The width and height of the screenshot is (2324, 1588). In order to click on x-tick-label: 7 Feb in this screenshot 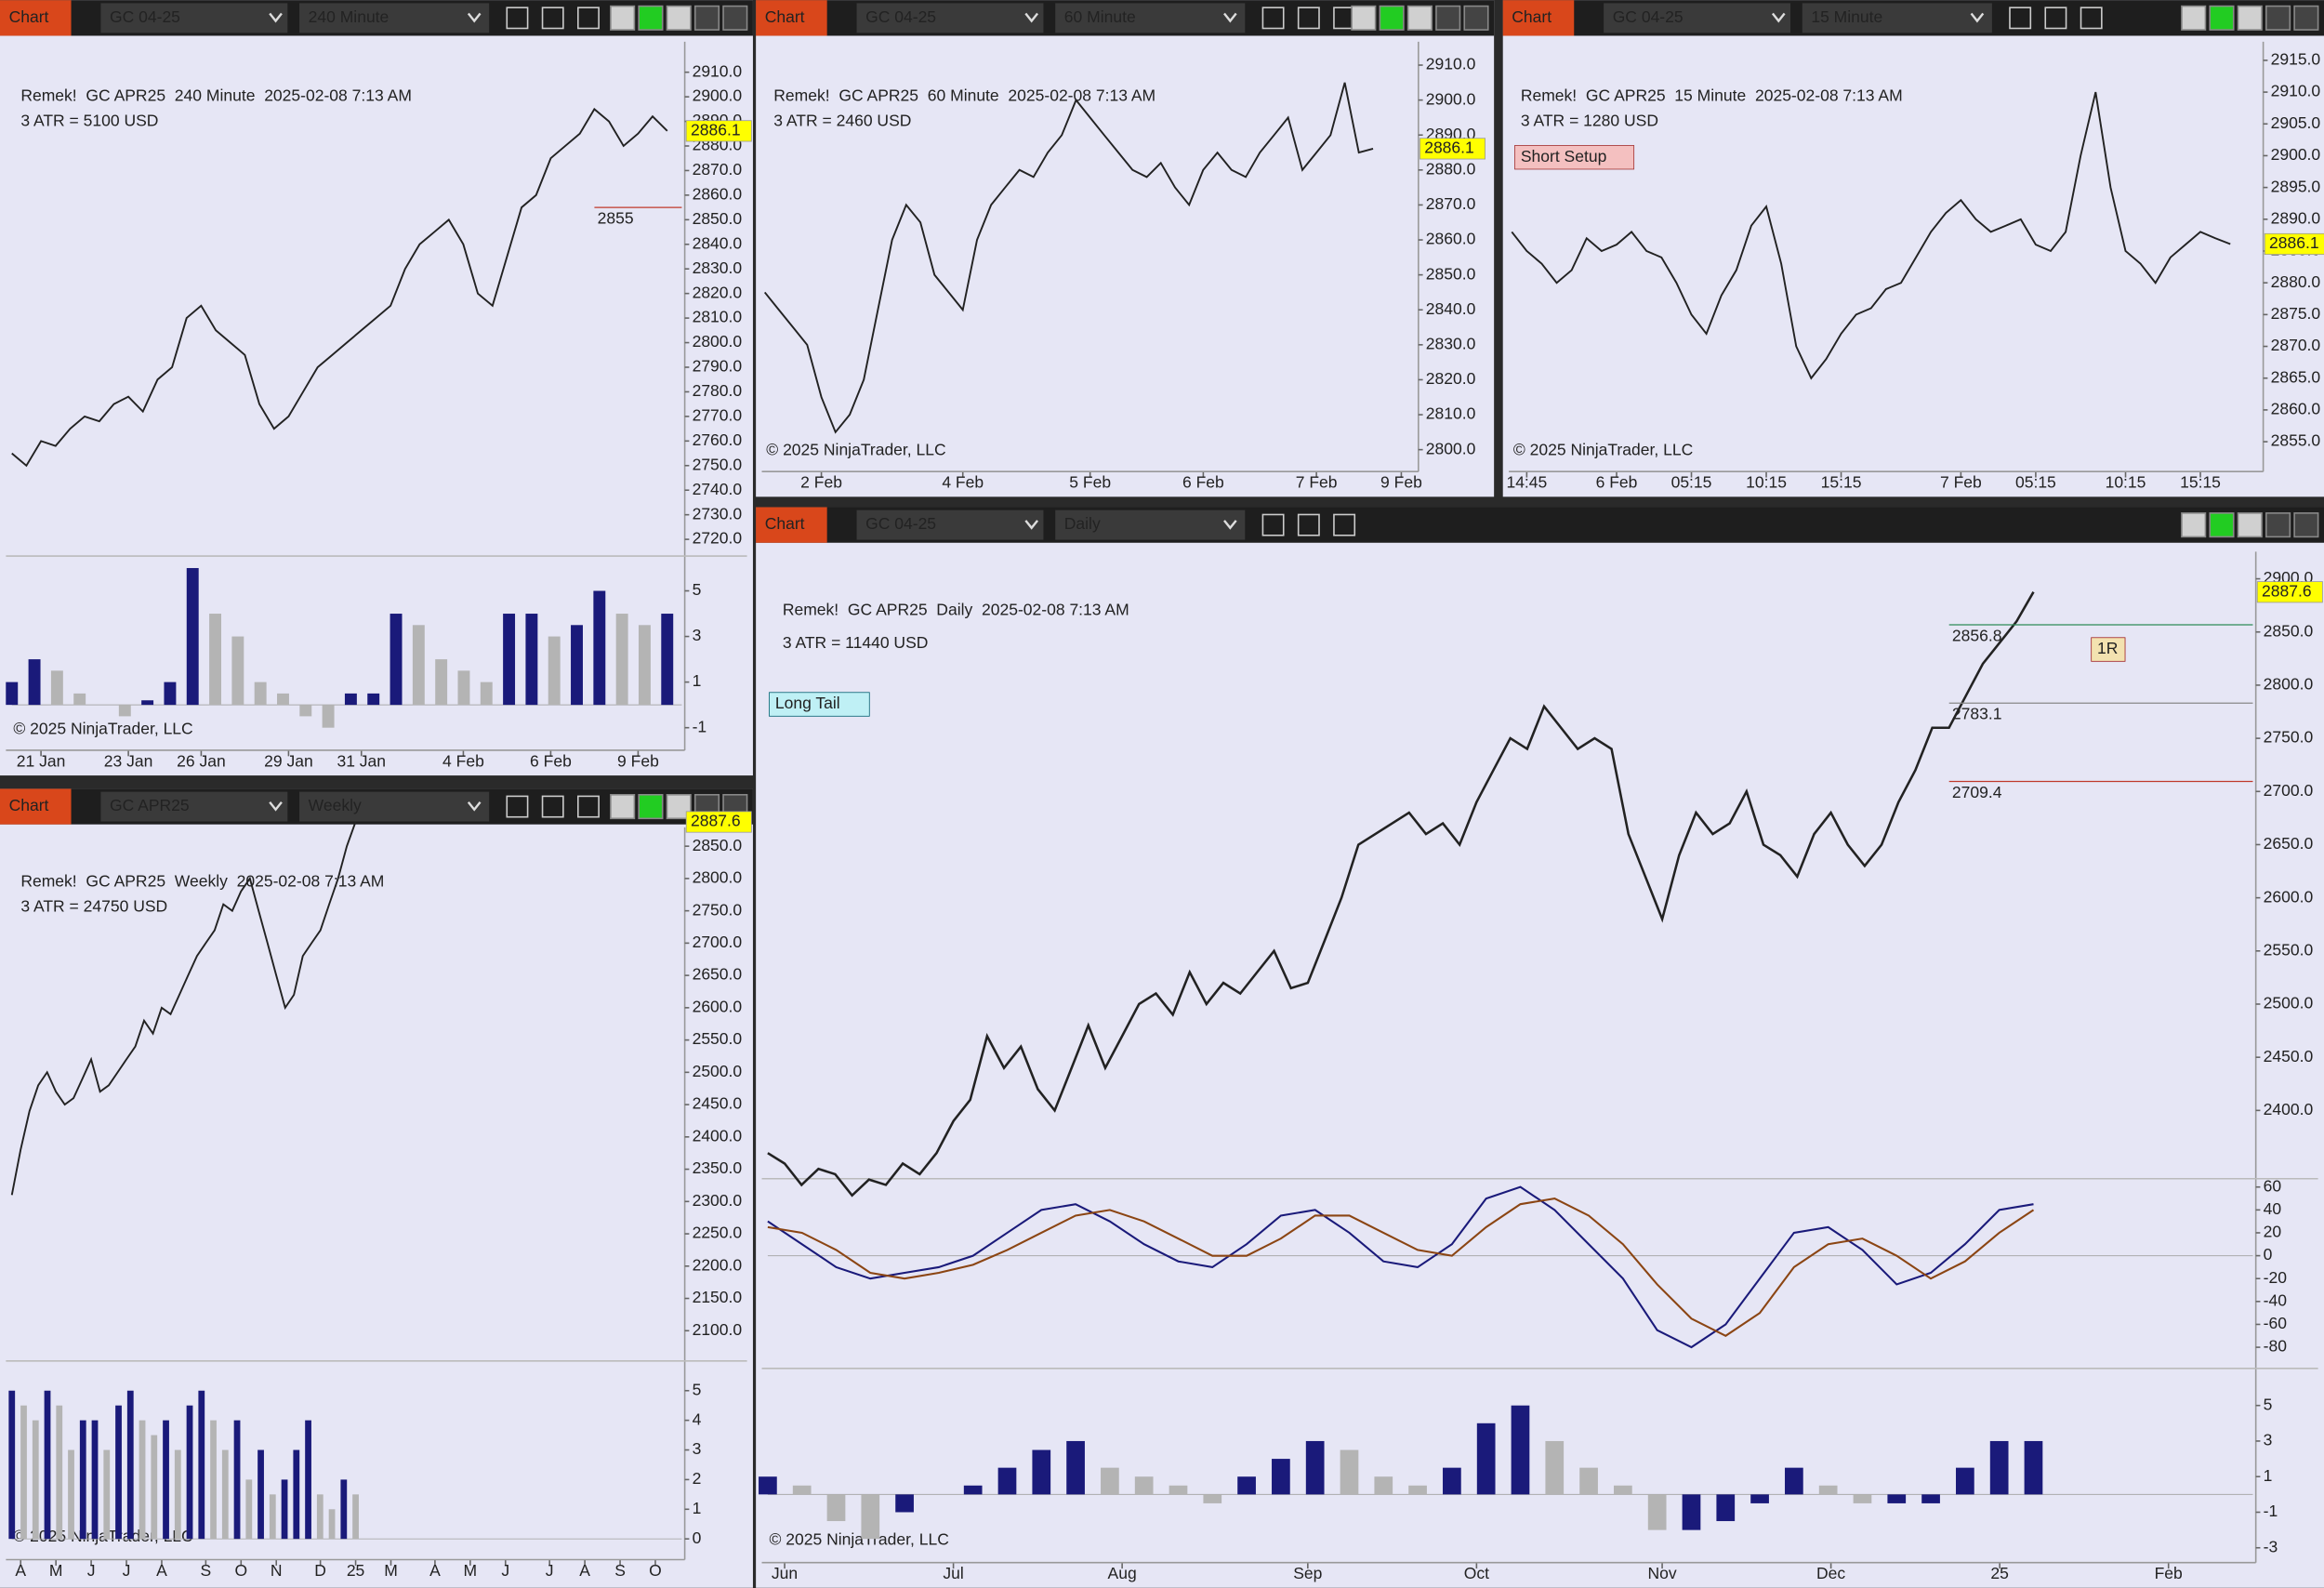, I will do `click(1317, 482)`.